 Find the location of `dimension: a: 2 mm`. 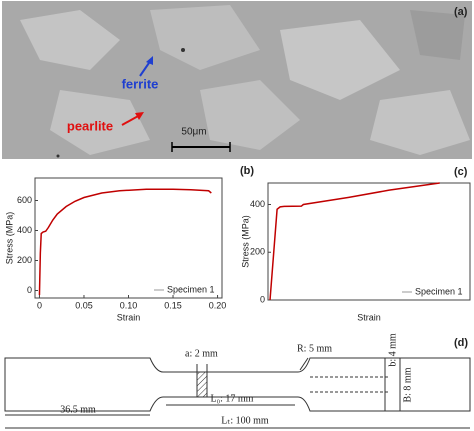

dimension: a: 2 mm is located at coordinates (201, 353).